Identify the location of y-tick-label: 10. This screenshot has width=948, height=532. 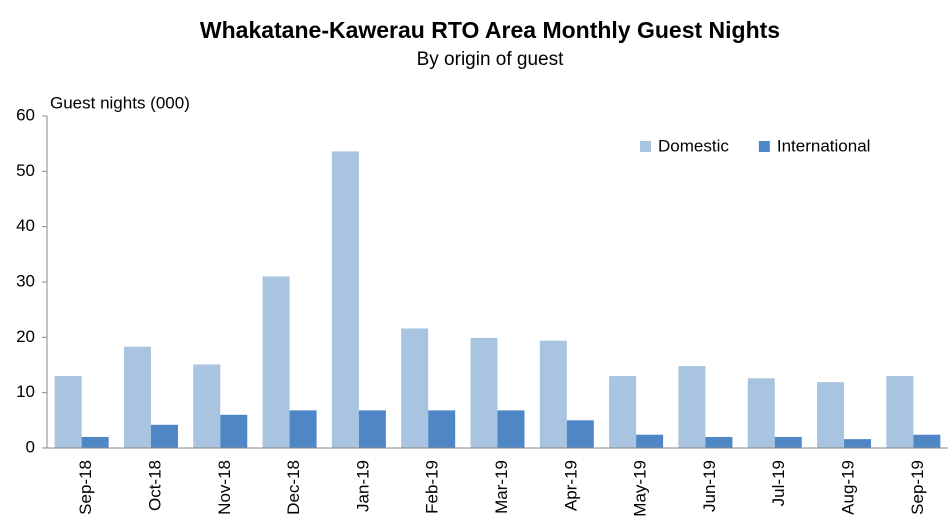
(25, 391).